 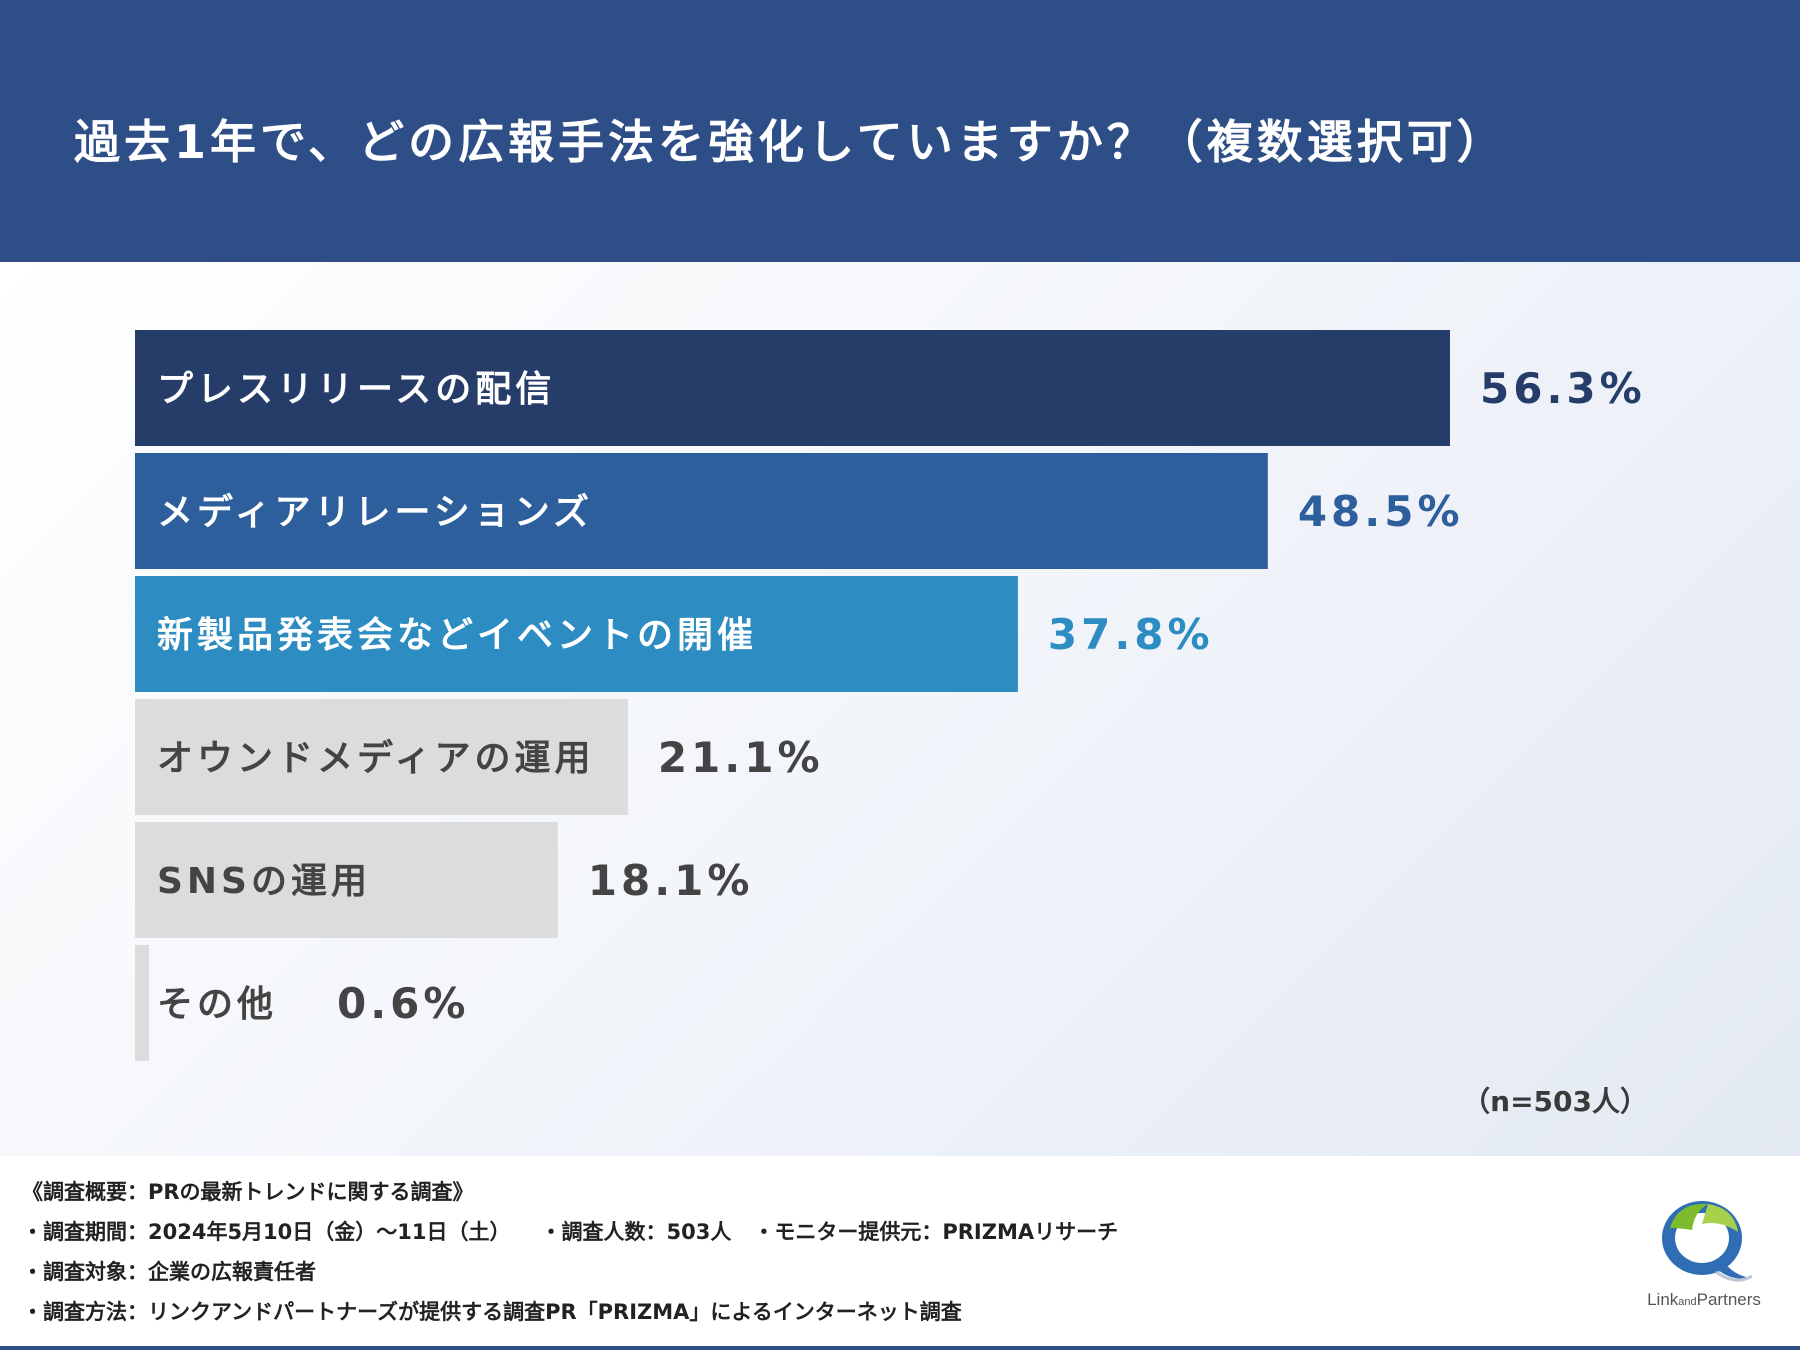 What do you see at coordinates (1555, 1101) in the screenshot?
I see `sample-size-note: （n=503人）` at bounding box center [1555, 1101].